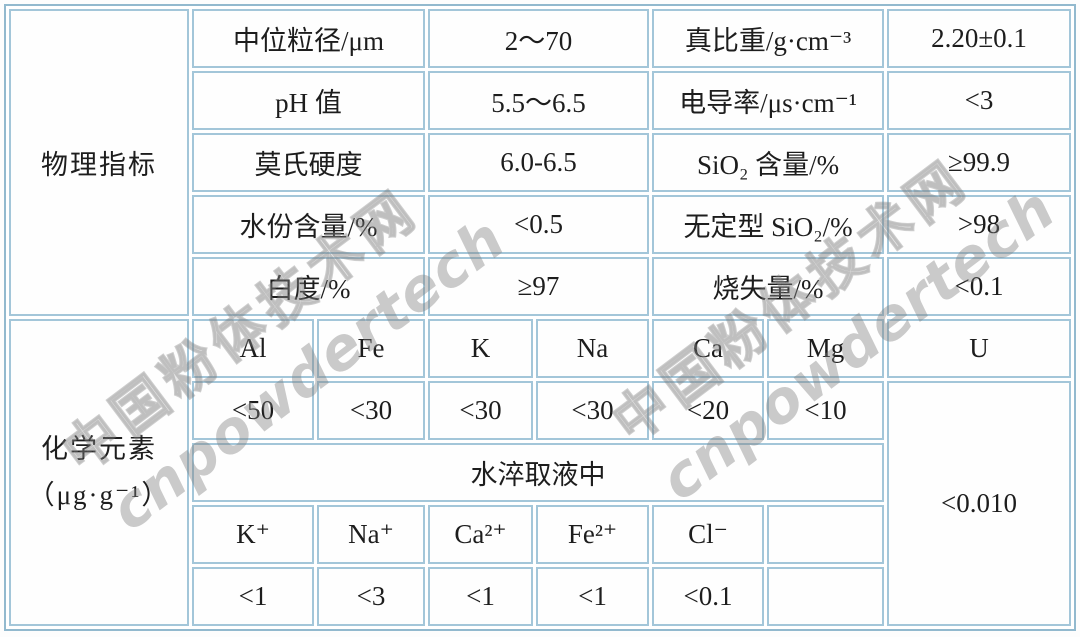 This screenshot has width=1080, height=637. I want to click on leachate-label-cell: 水淬取液中, so click(538, 472).